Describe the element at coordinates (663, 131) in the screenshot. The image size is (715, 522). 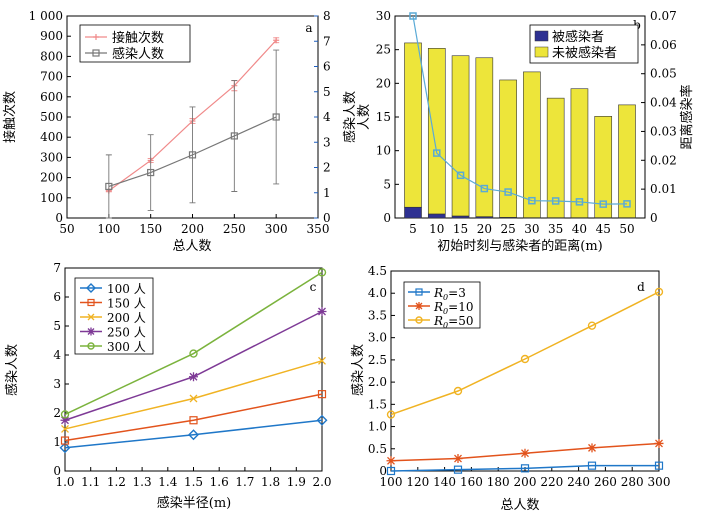
I see `y2-tick-label: 0.03` at that location.